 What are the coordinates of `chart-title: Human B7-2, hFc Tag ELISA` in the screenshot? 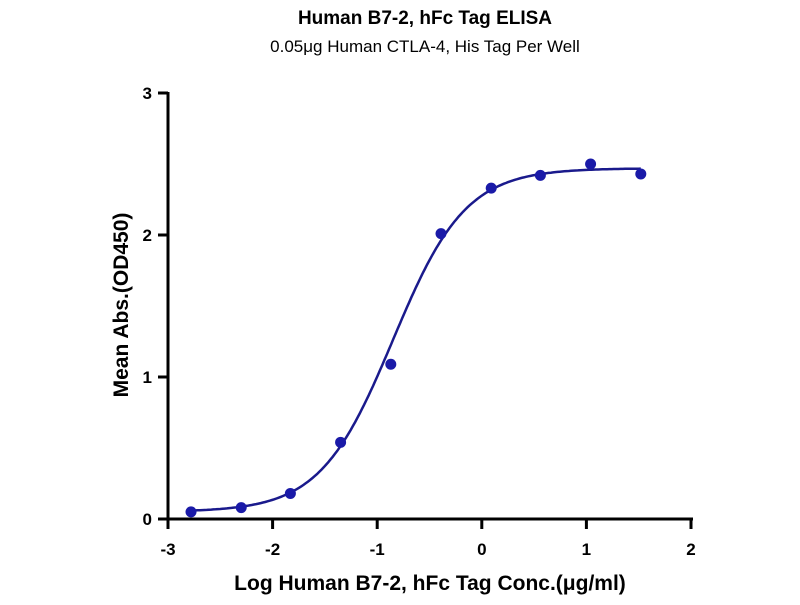 It's located at (425, 18).